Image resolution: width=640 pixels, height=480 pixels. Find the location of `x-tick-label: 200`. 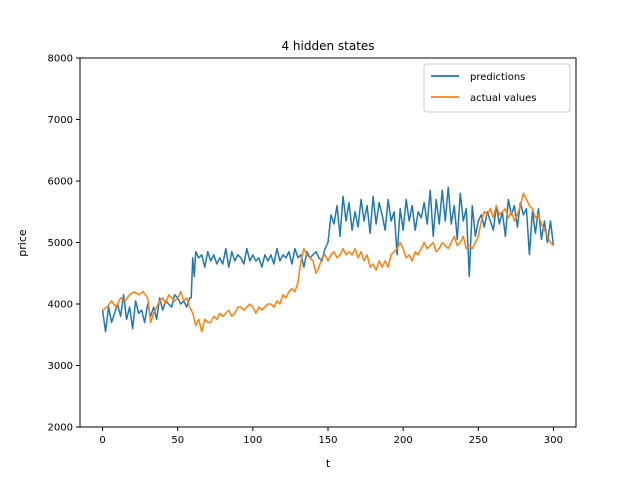

x-tick-label: 200 is located at coordinates (403, 440).